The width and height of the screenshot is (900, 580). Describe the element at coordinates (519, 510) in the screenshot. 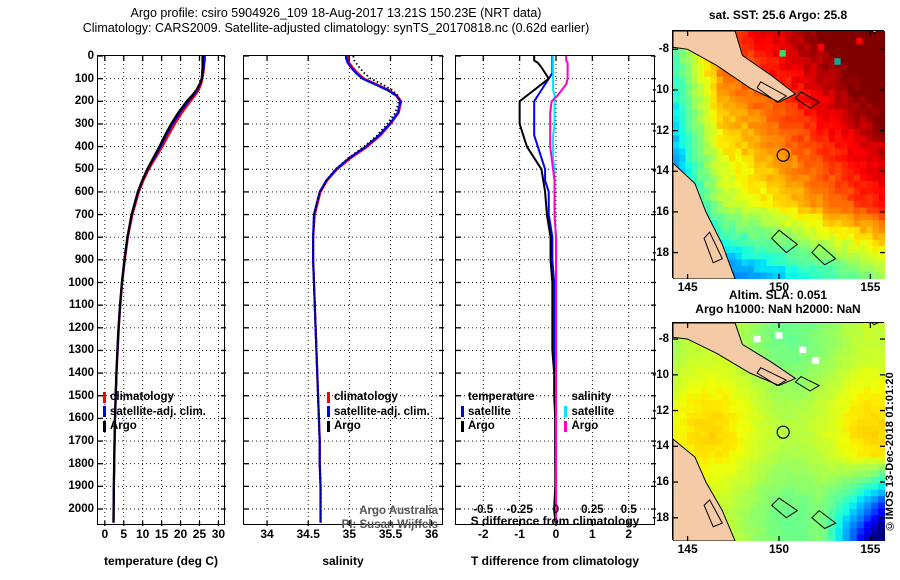

I see `s-difference-tick-label: -0.25` at that location.